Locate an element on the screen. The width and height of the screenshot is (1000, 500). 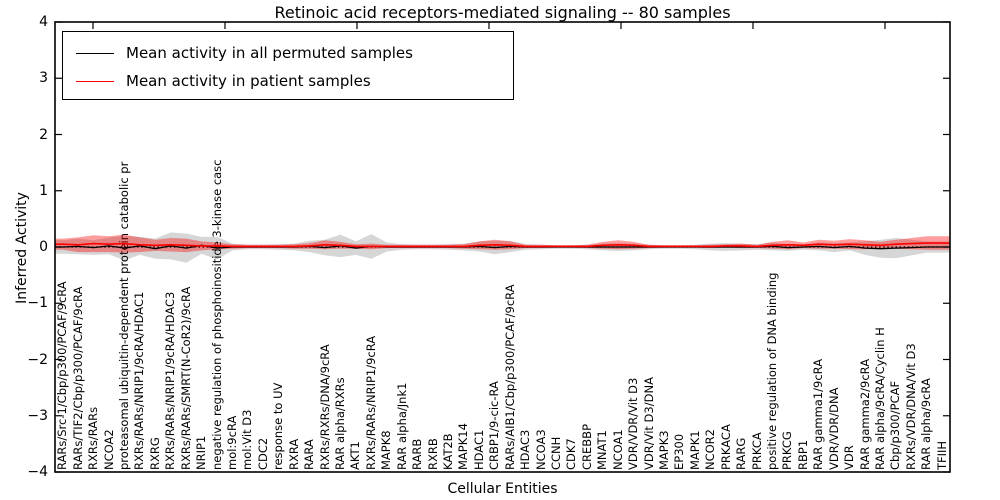
x-tick-label: MNAT1 is located at coordinates (602, 450).